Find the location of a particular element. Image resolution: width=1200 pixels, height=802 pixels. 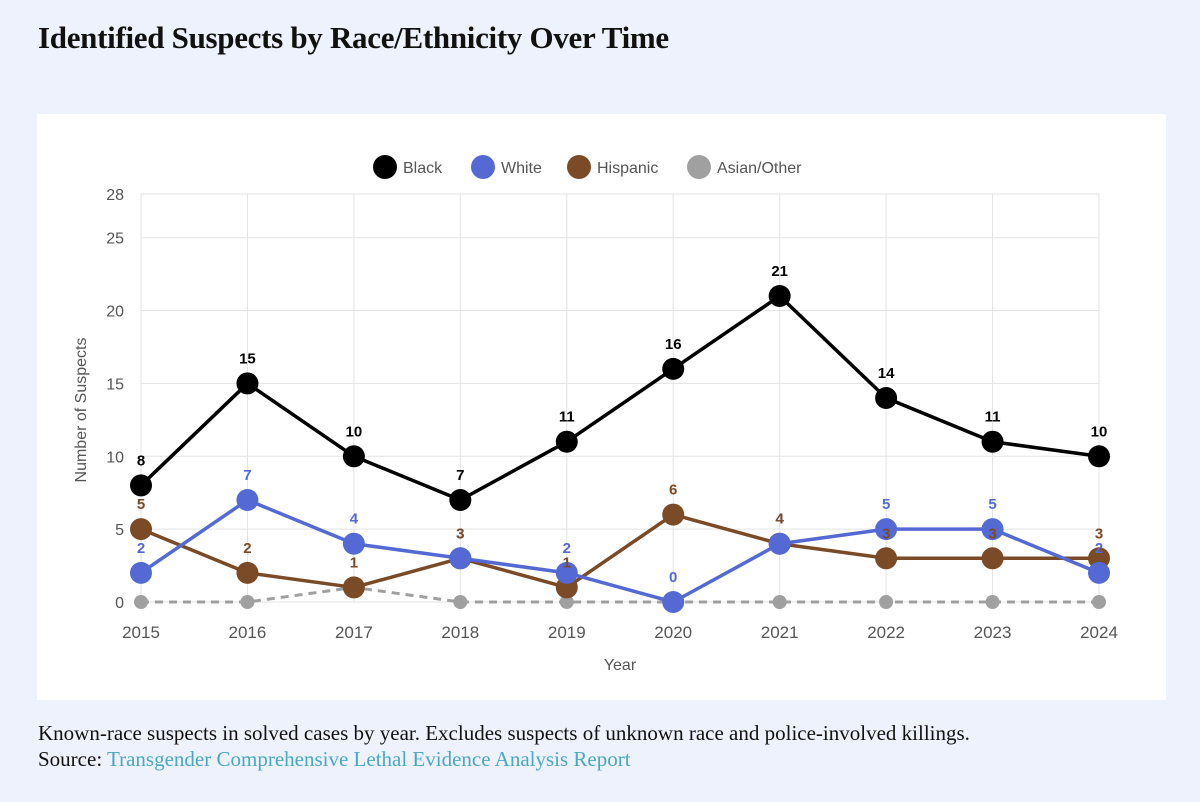

y-tick-label: 25 is located at coordinates (115, 239).